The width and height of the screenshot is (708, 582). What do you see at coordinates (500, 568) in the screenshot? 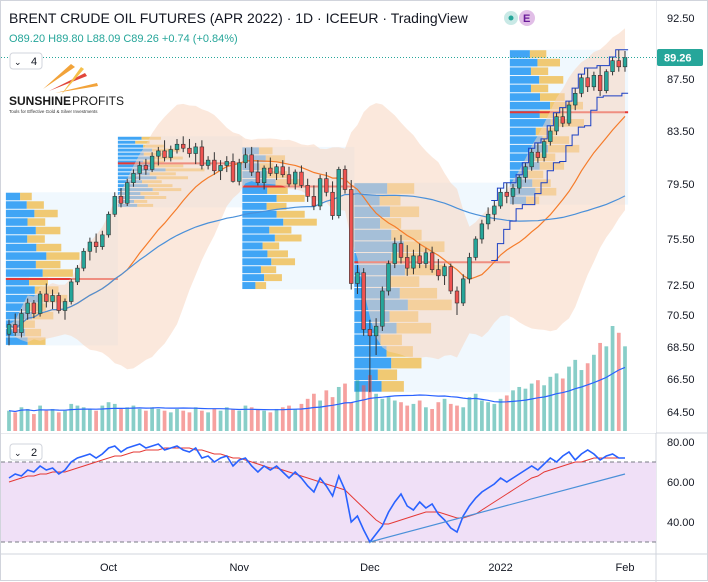
I see `time-axis-tick-label: 2022` at bounding box center [500, 568].